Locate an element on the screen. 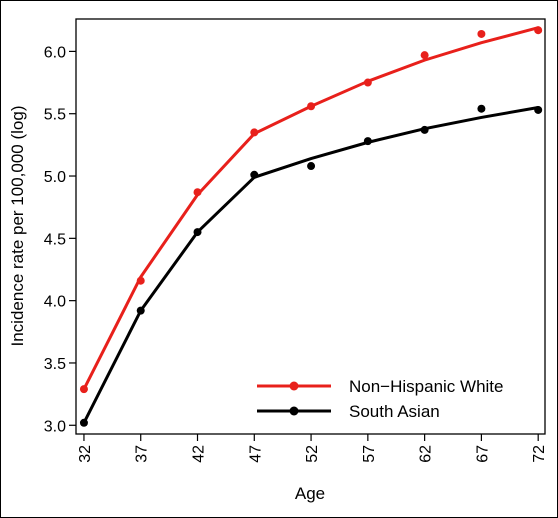 The width and height of the screenshot is (558, 518). y-axis: 3.0 3.5 4.0 4.5 5.0 5.5 6.0 is located at coordinates (60, 239).